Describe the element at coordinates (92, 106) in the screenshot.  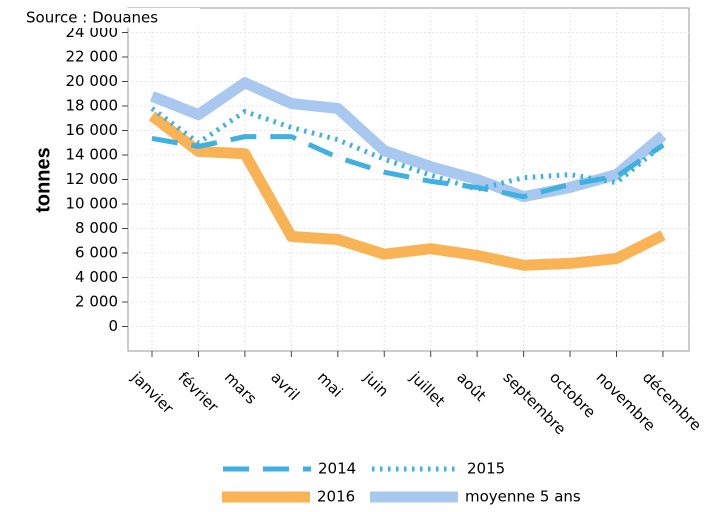
I see `y-tick-label: 18 000` at that location.